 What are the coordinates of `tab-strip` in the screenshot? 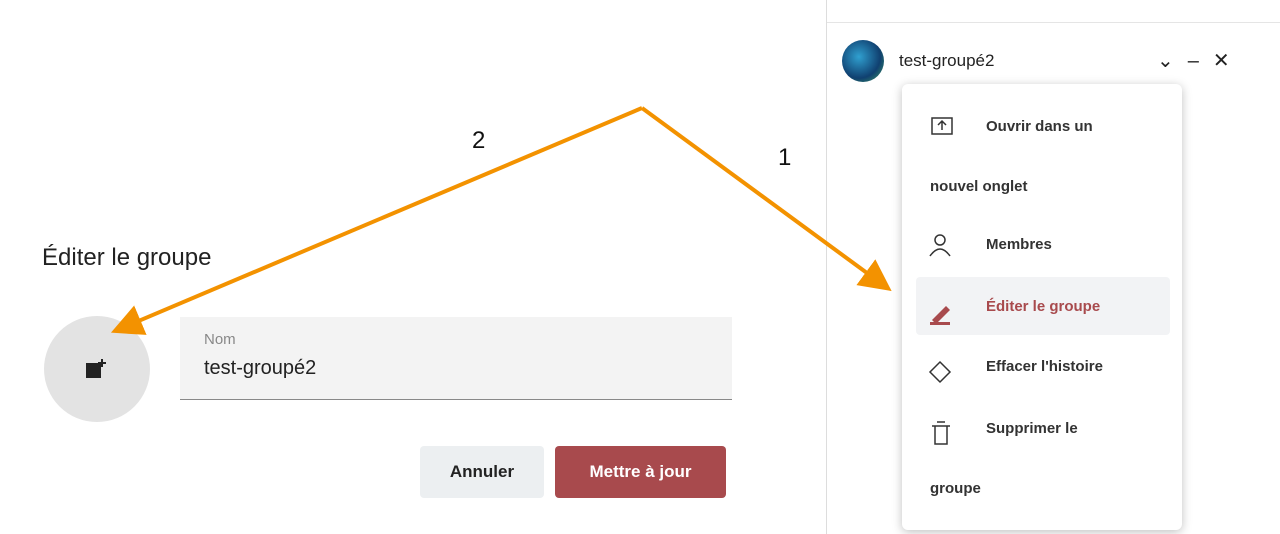 It's located at (1053, 11).